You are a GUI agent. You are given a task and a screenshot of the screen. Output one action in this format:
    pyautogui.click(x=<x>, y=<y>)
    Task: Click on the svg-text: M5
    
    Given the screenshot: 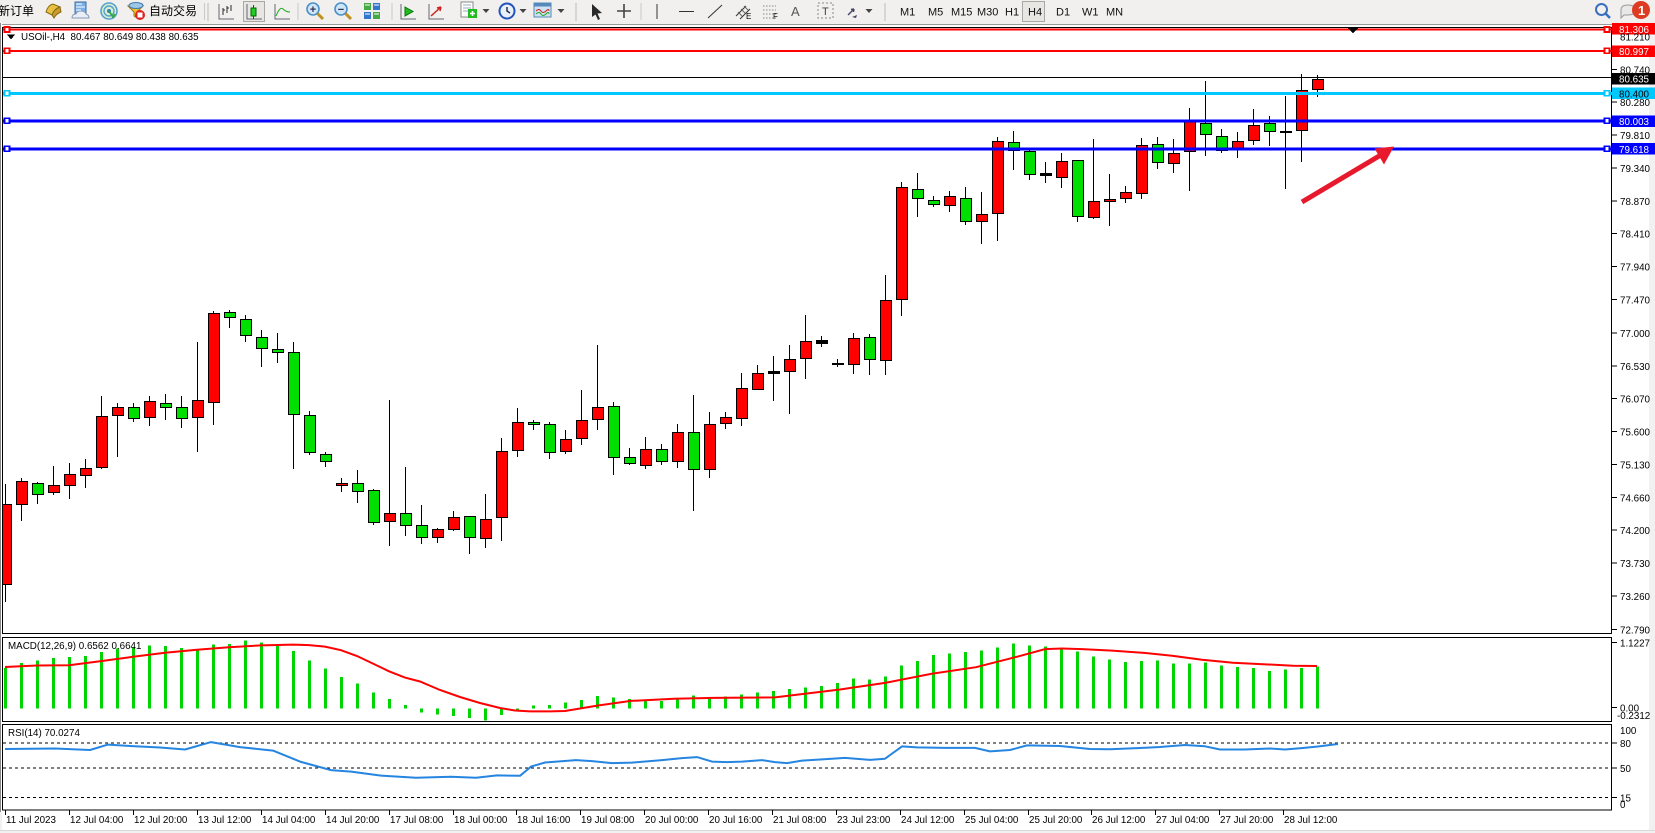 What is the action you would take?
    pyautogui.click(x=935, y=13)
    